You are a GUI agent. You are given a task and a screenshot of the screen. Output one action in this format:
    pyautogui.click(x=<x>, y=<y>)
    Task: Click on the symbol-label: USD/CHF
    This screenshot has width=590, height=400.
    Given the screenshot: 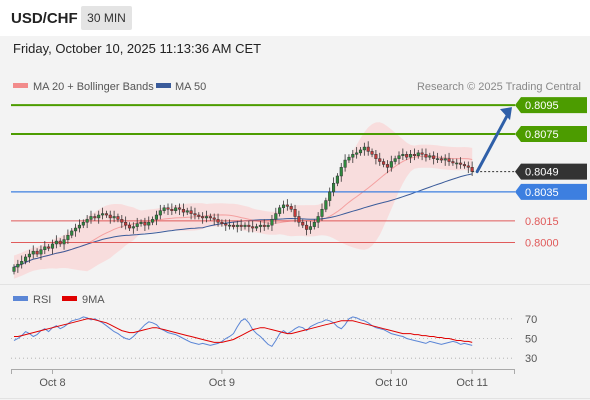 What is the action you would take?
    pyautogui.click(x=44, y=18)
    